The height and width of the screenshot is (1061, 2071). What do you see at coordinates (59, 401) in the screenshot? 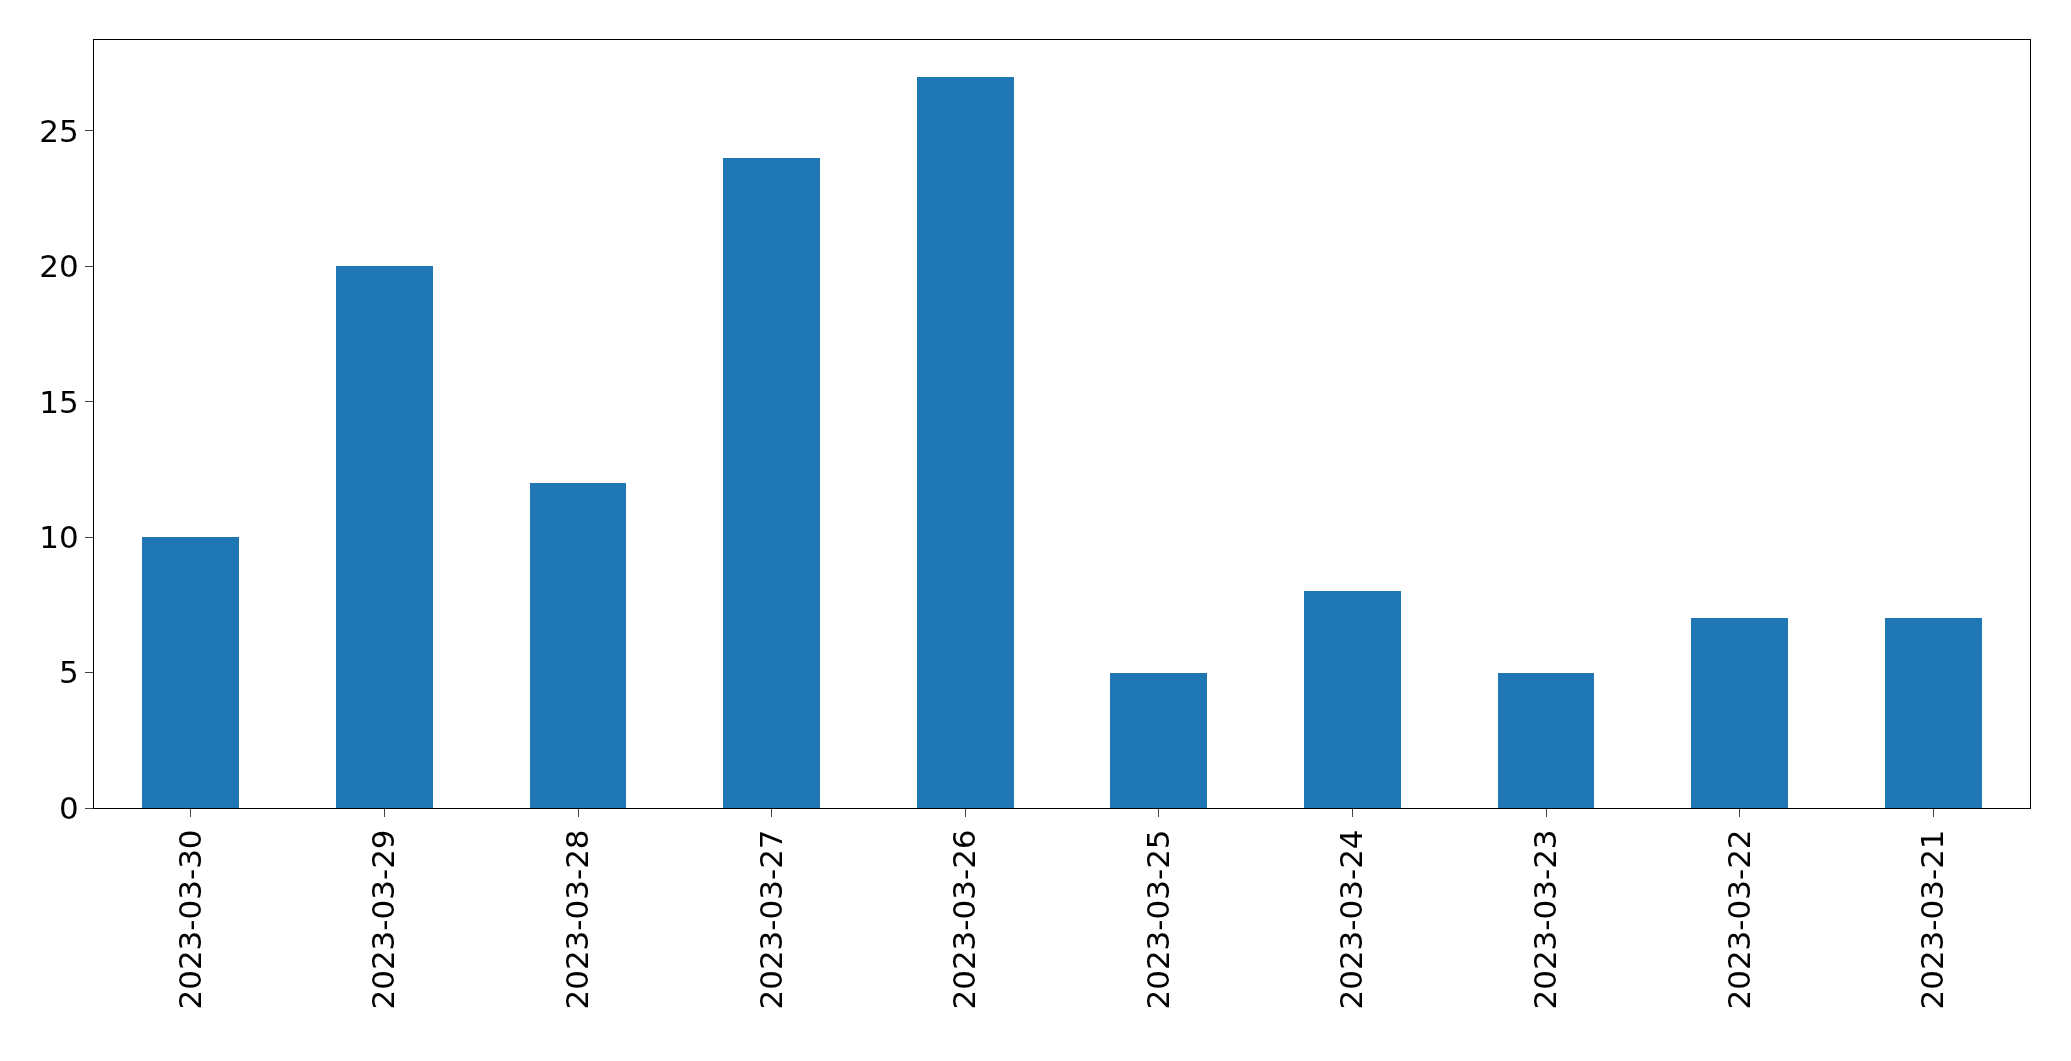
I see `y-tick-label: 15` at bounding box center [59, 401].